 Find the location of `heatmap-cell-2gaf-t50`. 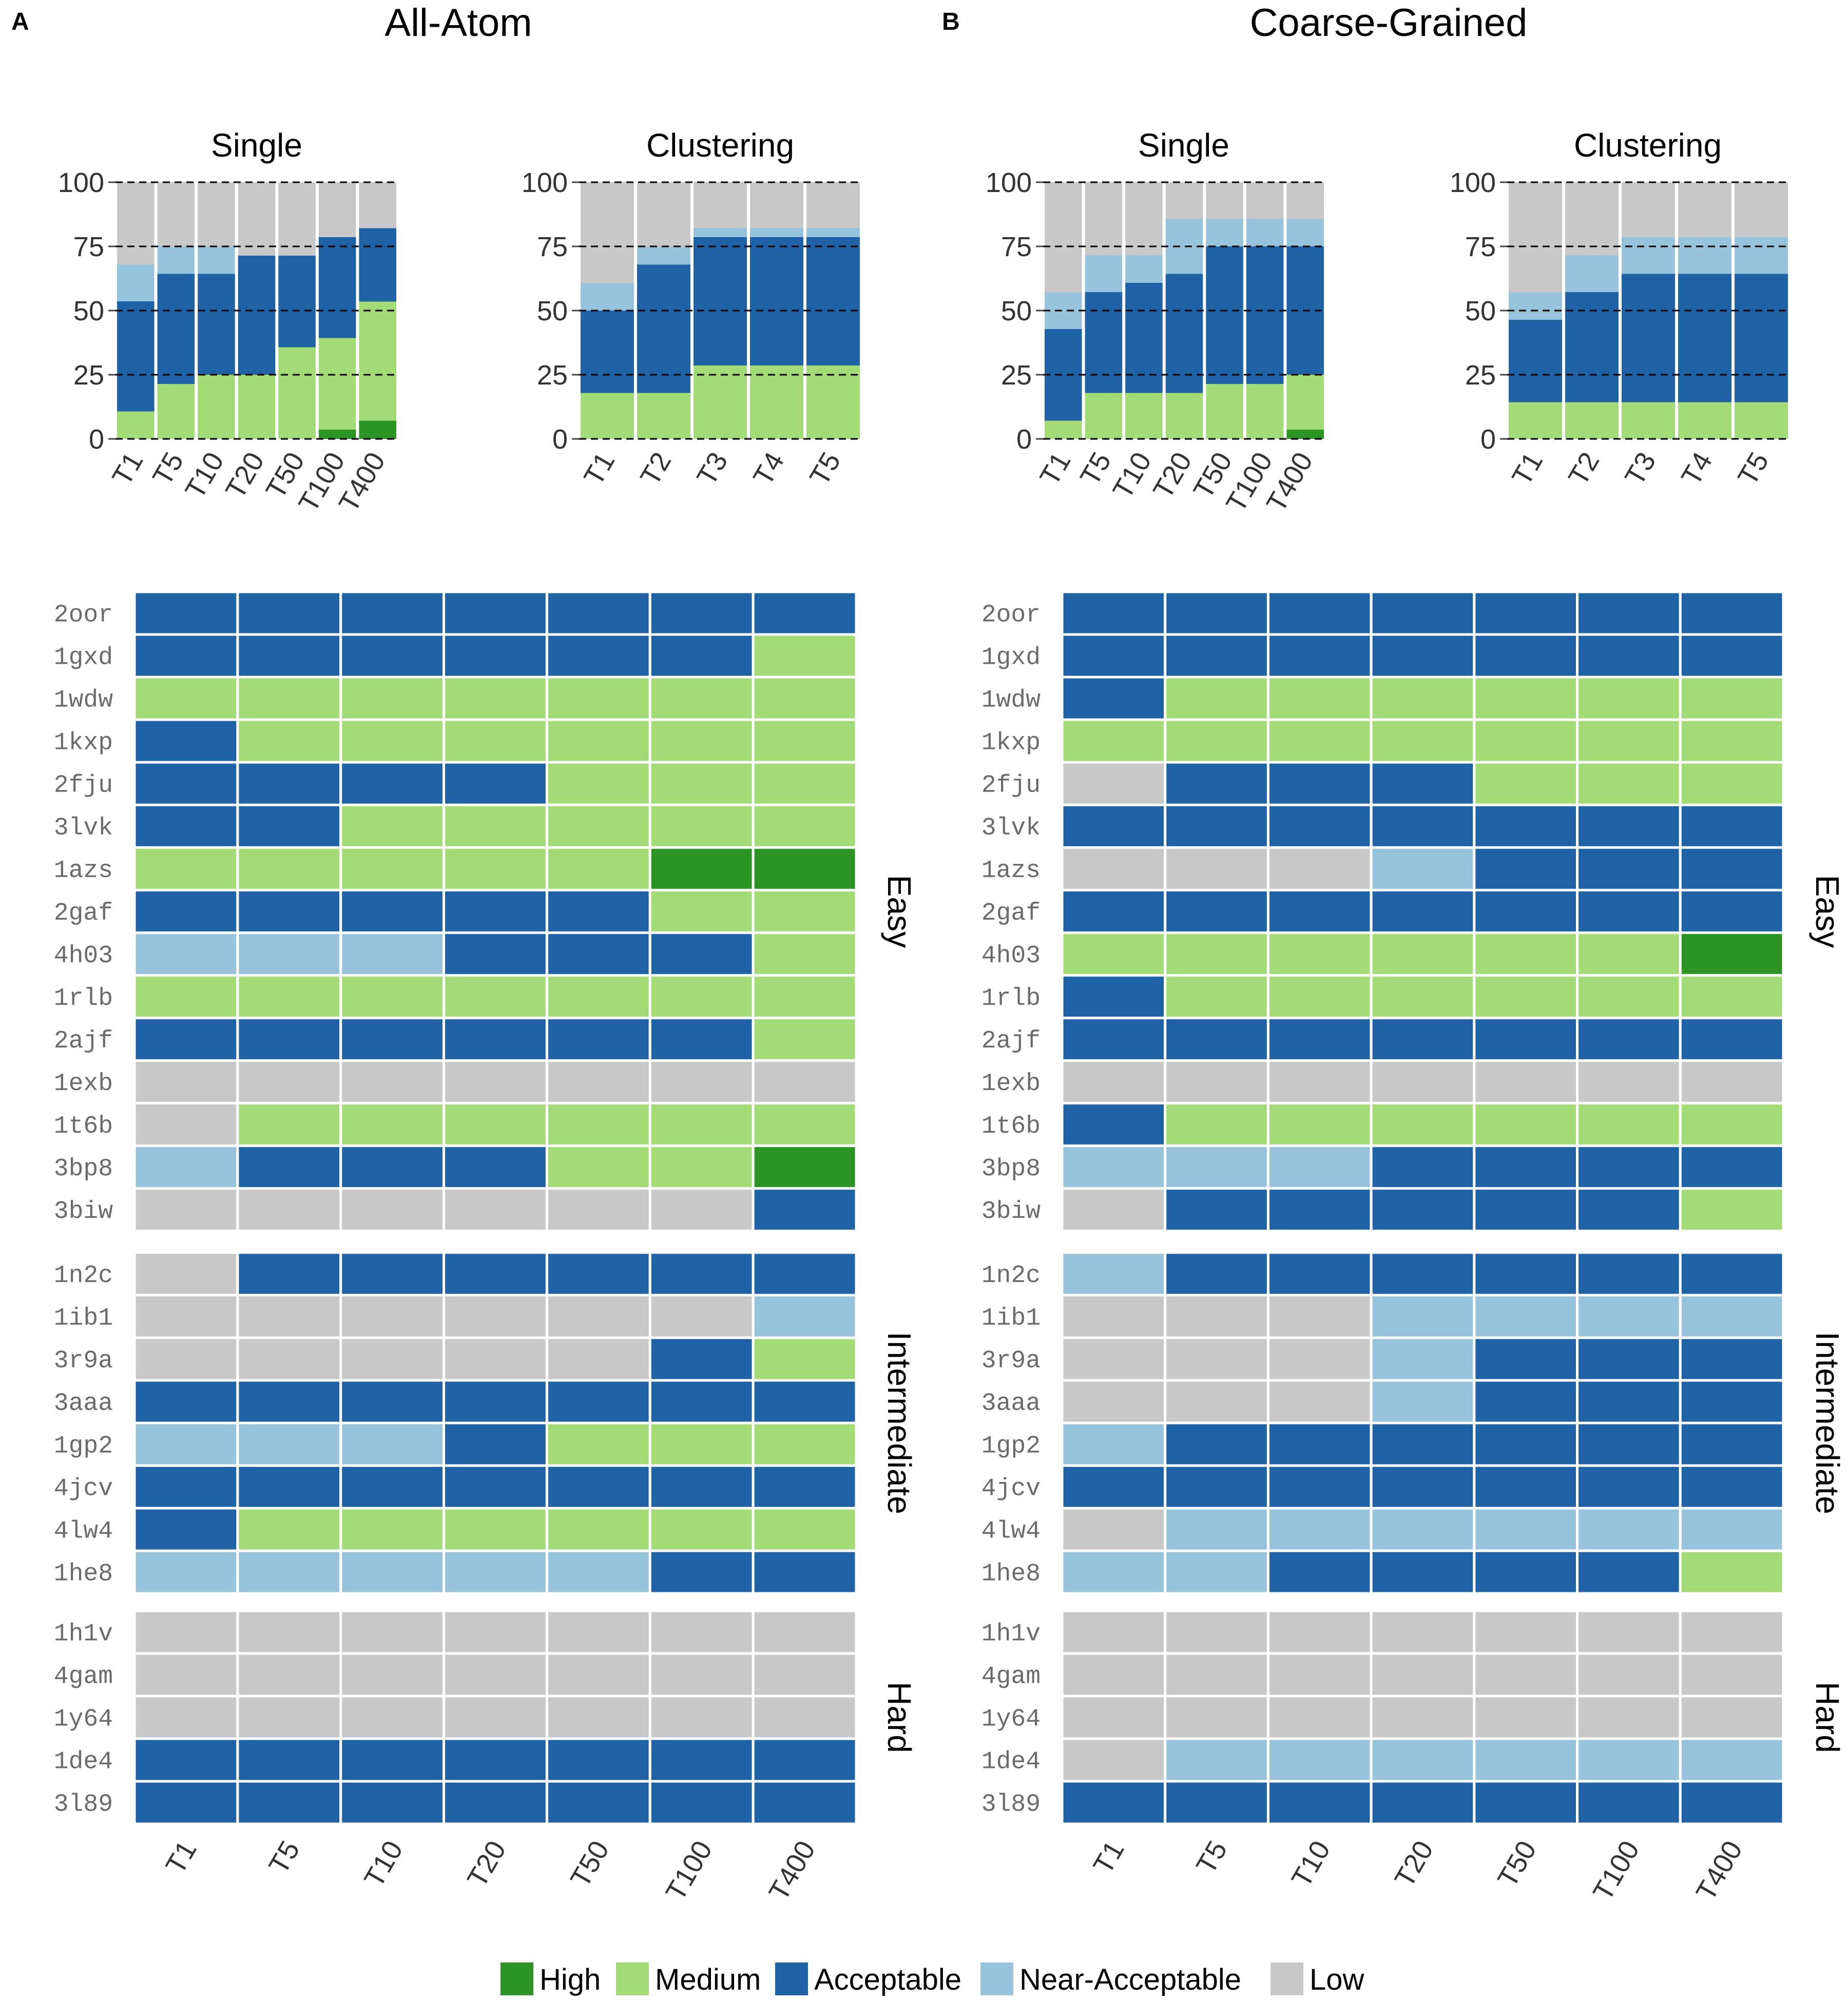

heatmap-cell-2gaf-t50 is located at coordinates (598, 911).